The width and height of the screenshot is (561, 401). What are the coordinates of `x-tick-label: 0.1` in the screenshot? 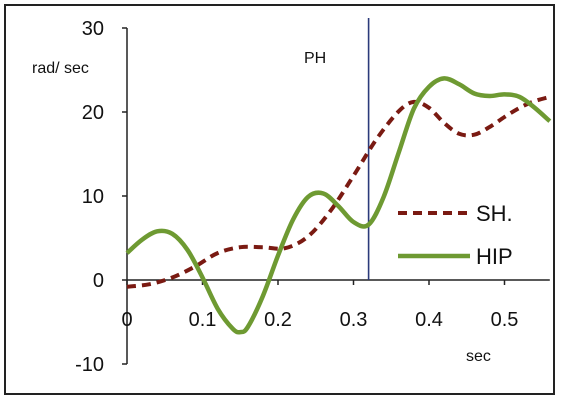 It's located at (203, 320).